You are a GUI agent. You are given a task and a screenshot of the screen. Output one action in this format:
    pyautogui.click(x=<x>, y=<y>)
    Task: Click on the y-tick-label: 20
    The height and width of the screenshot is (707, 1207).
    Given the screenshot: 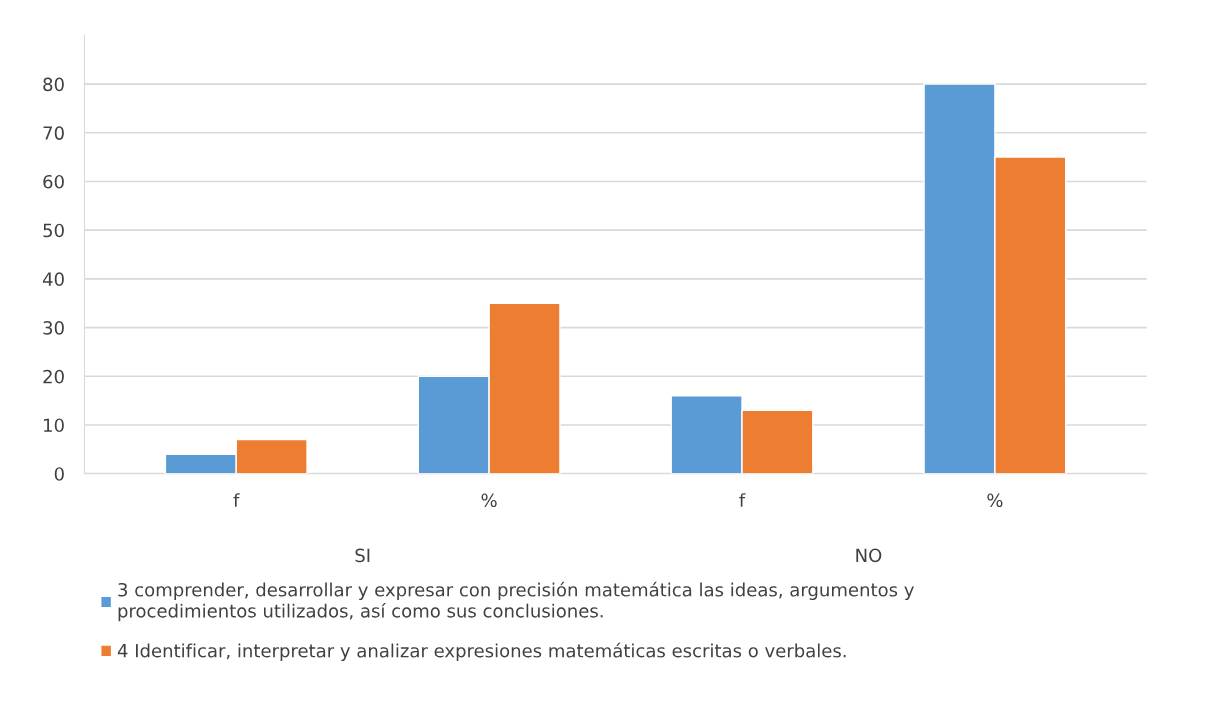 What is the action you would take?
    pyautogui.click(x=53, y=376)
    